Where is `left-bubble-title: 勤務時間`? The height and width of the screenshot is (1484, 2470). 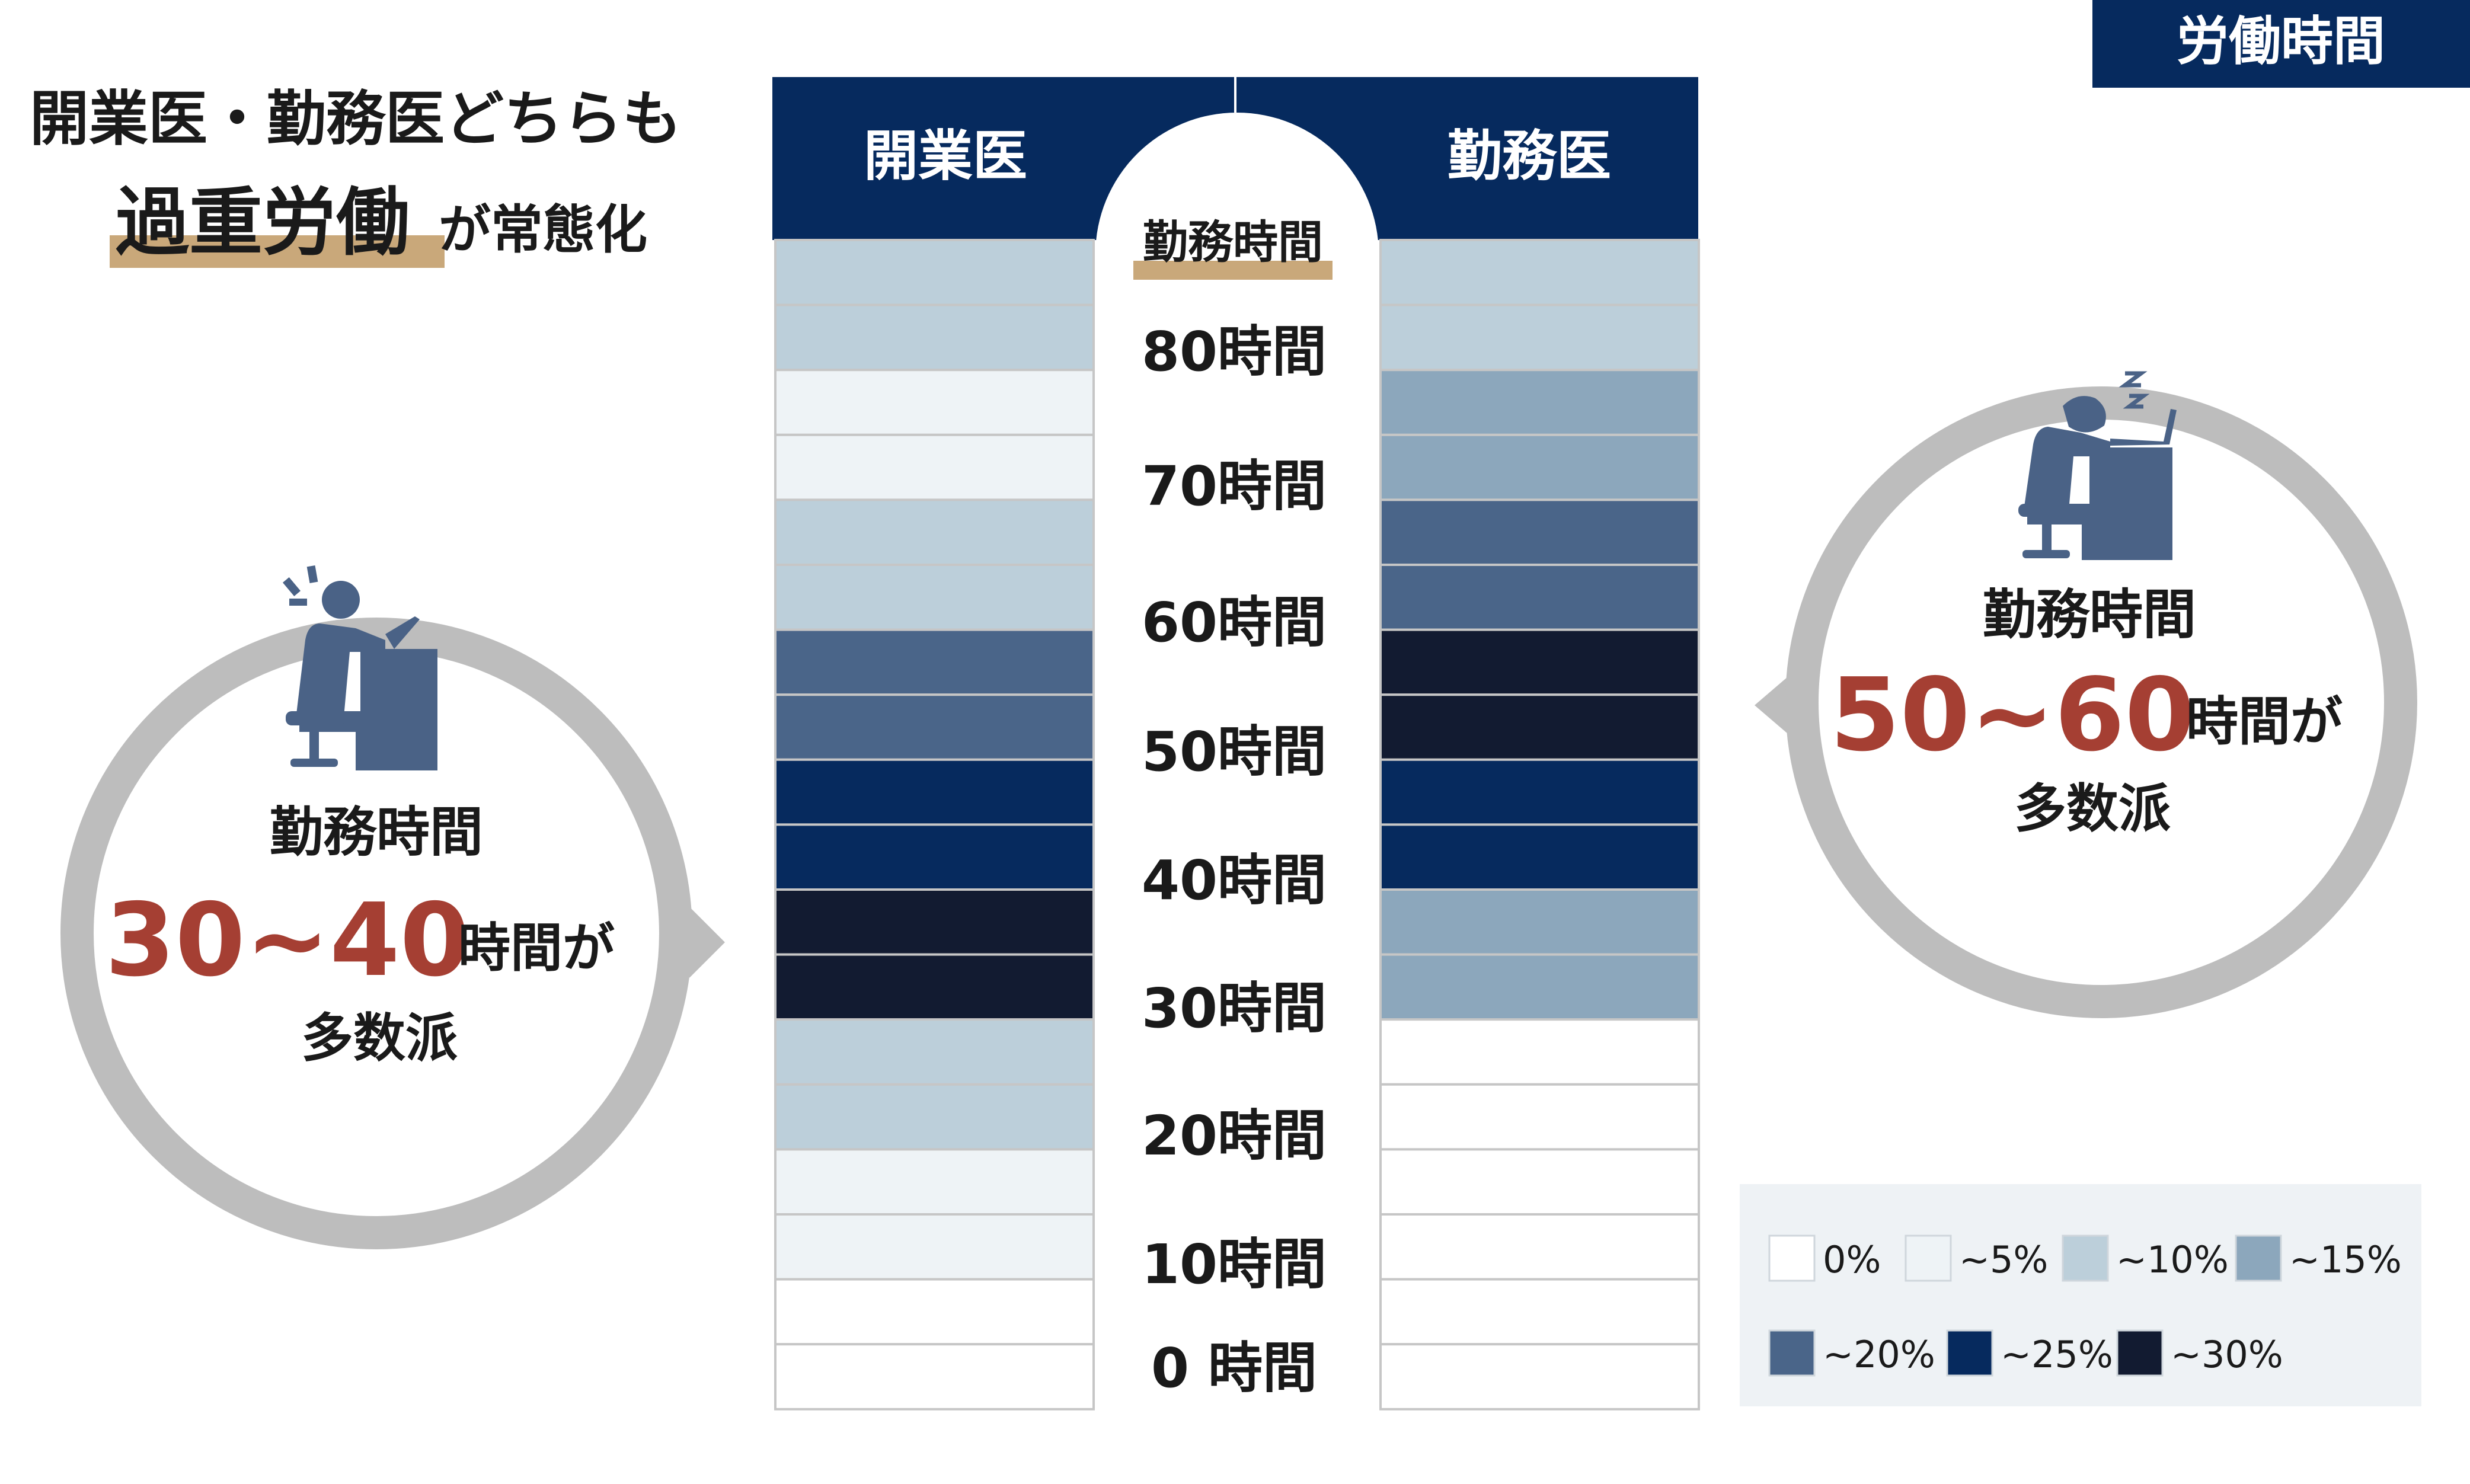
left-bubble-title: 勤務時間 is located at coordinates (376, 832).